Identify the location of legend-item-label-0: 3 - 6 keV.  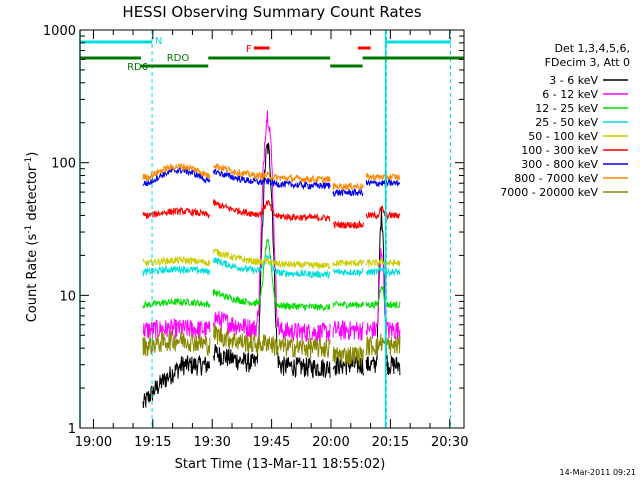
(573, 80).